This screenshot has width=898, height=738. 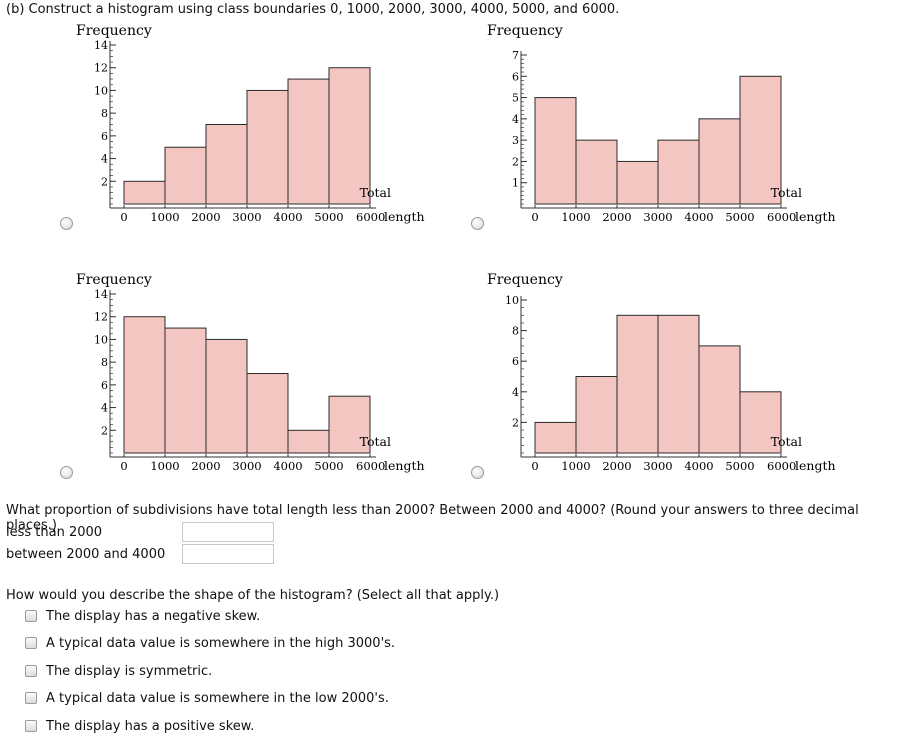 What do you see at coordinates (477, 472) in the screenshot?
I see `histogram-4-radio` at bounding box center [477, 472].